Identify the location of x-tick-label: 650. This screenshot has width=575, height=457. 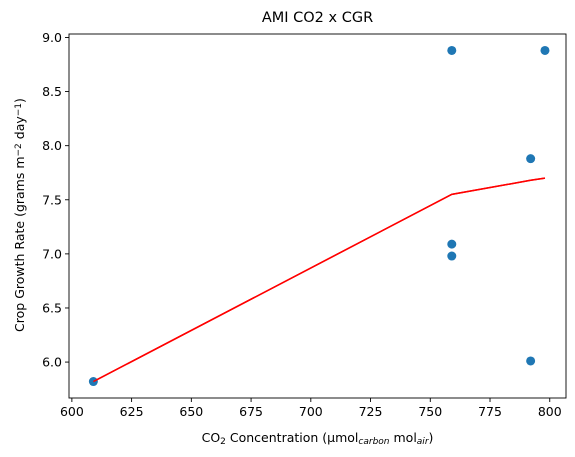
(191, 411).